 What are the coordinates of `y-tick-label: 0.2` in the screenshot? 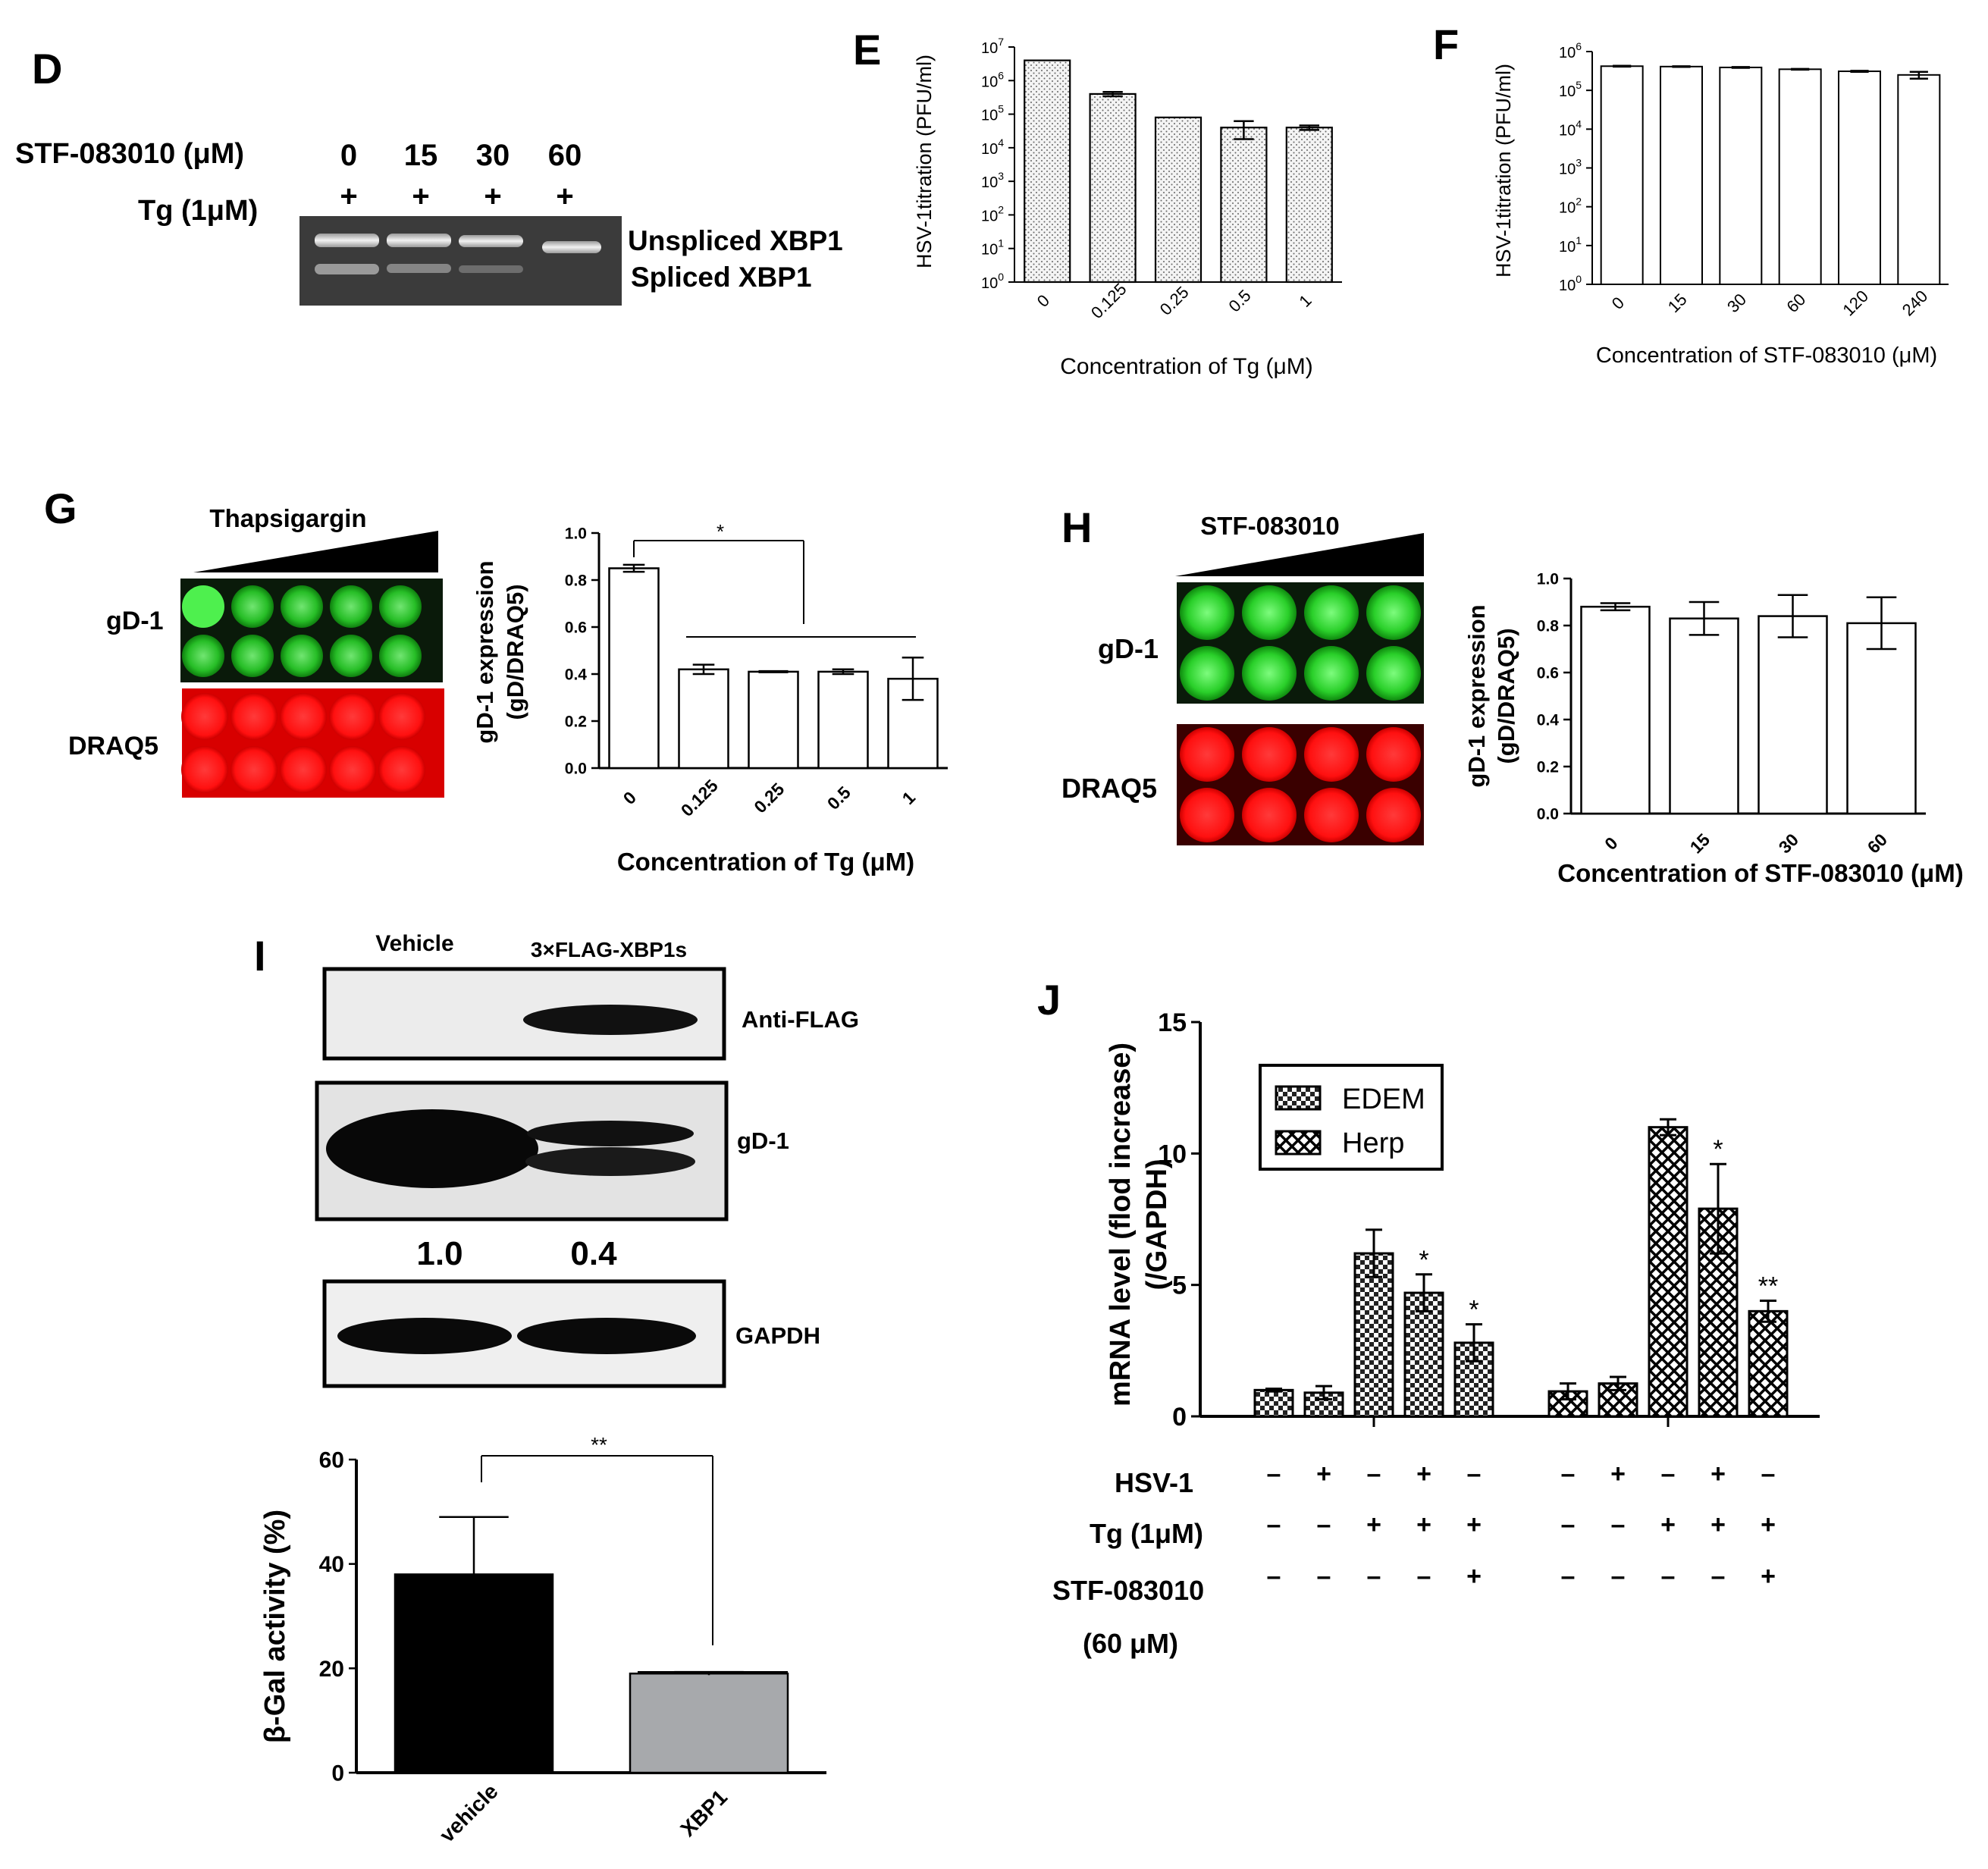 It's located at (576, 721).